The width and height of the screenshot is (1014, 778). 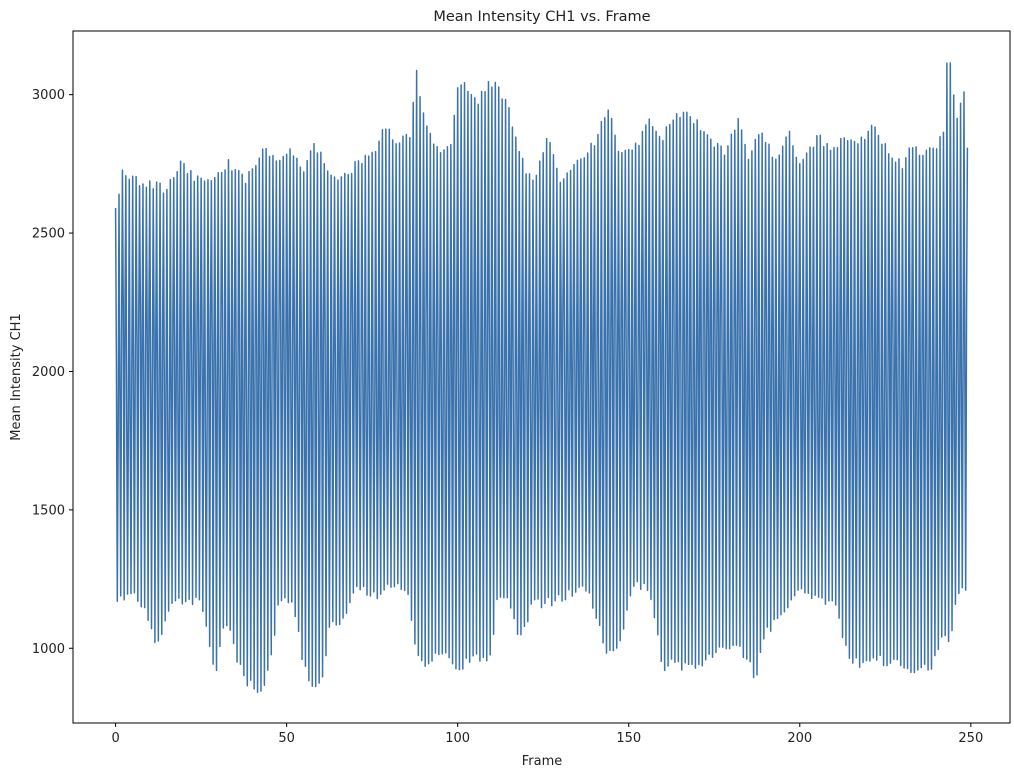 What do you see at coordinates (48, 649) in the screenshot?
I see `y-tick-label: 1000` at bounding box center [48, 649].